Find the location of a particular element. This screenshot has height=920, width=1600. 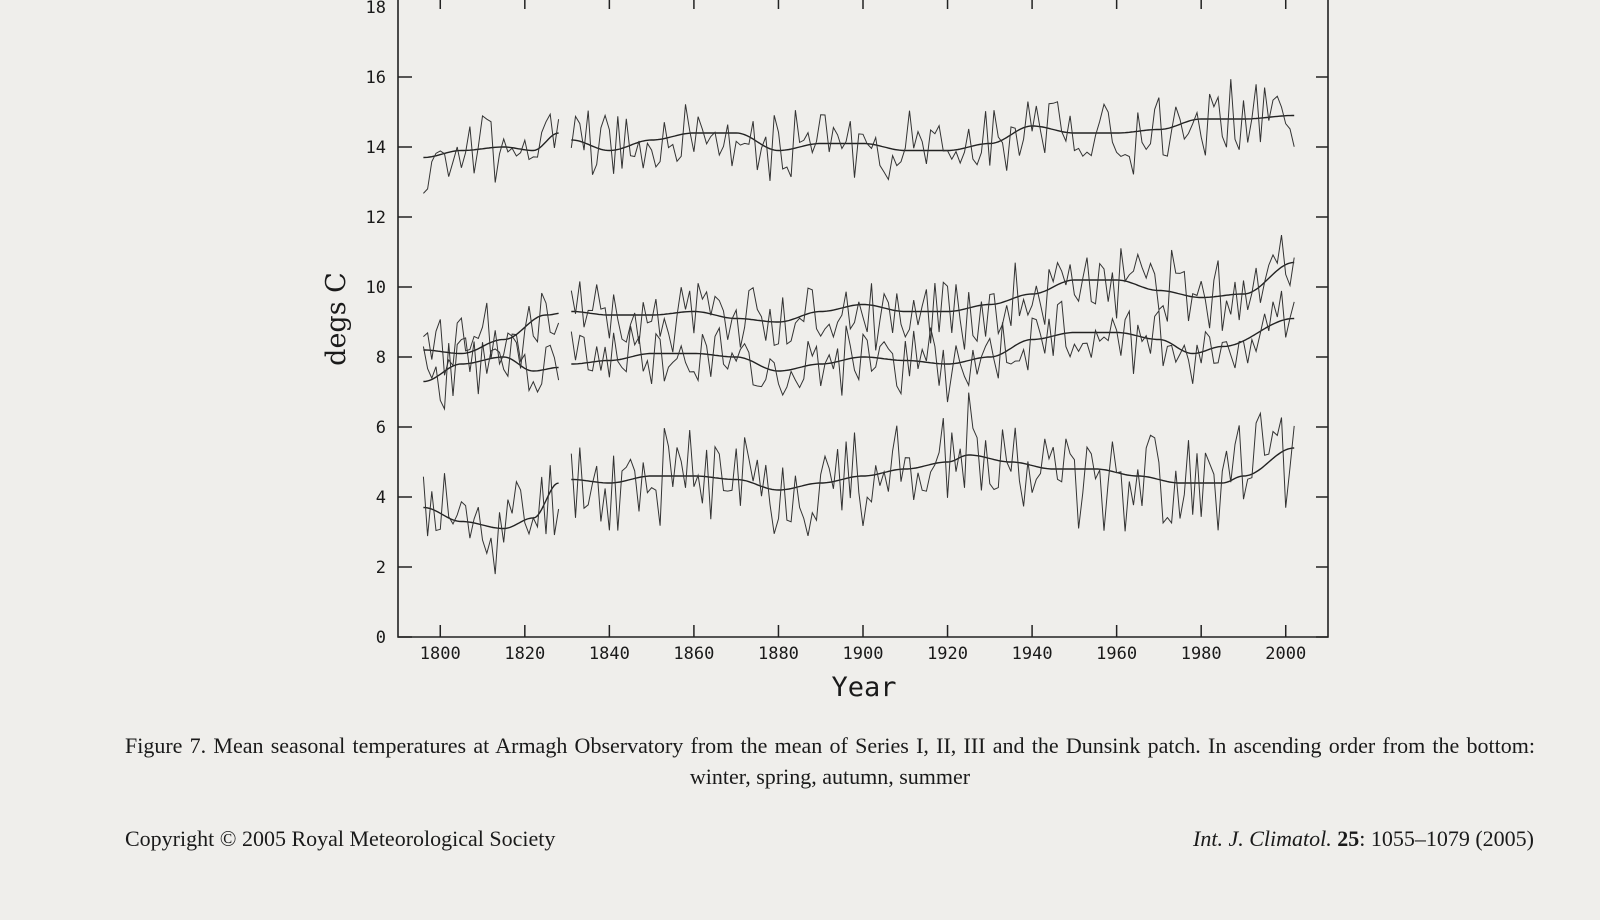

x-tick-label: 1840 is located at coordinates (609, 654).